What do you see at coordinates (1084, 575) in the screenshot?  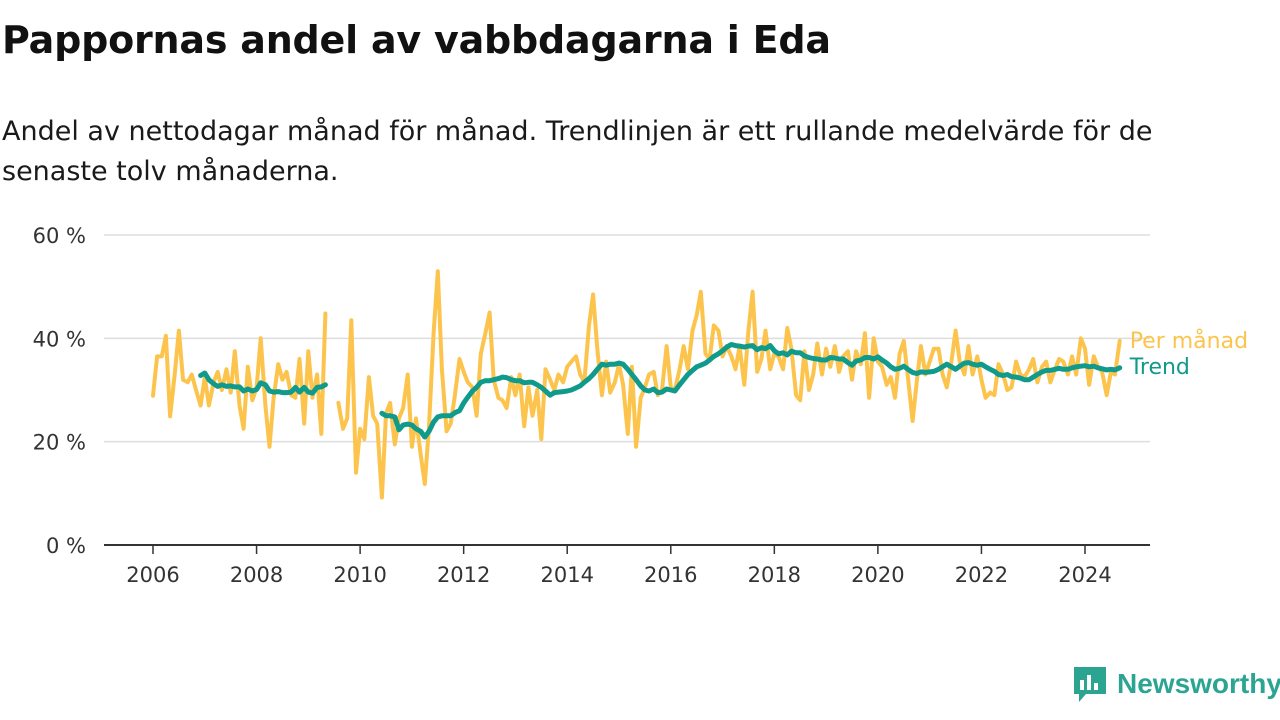 I see `x-tick-label: 2024` at bounding box center [1084, 575].